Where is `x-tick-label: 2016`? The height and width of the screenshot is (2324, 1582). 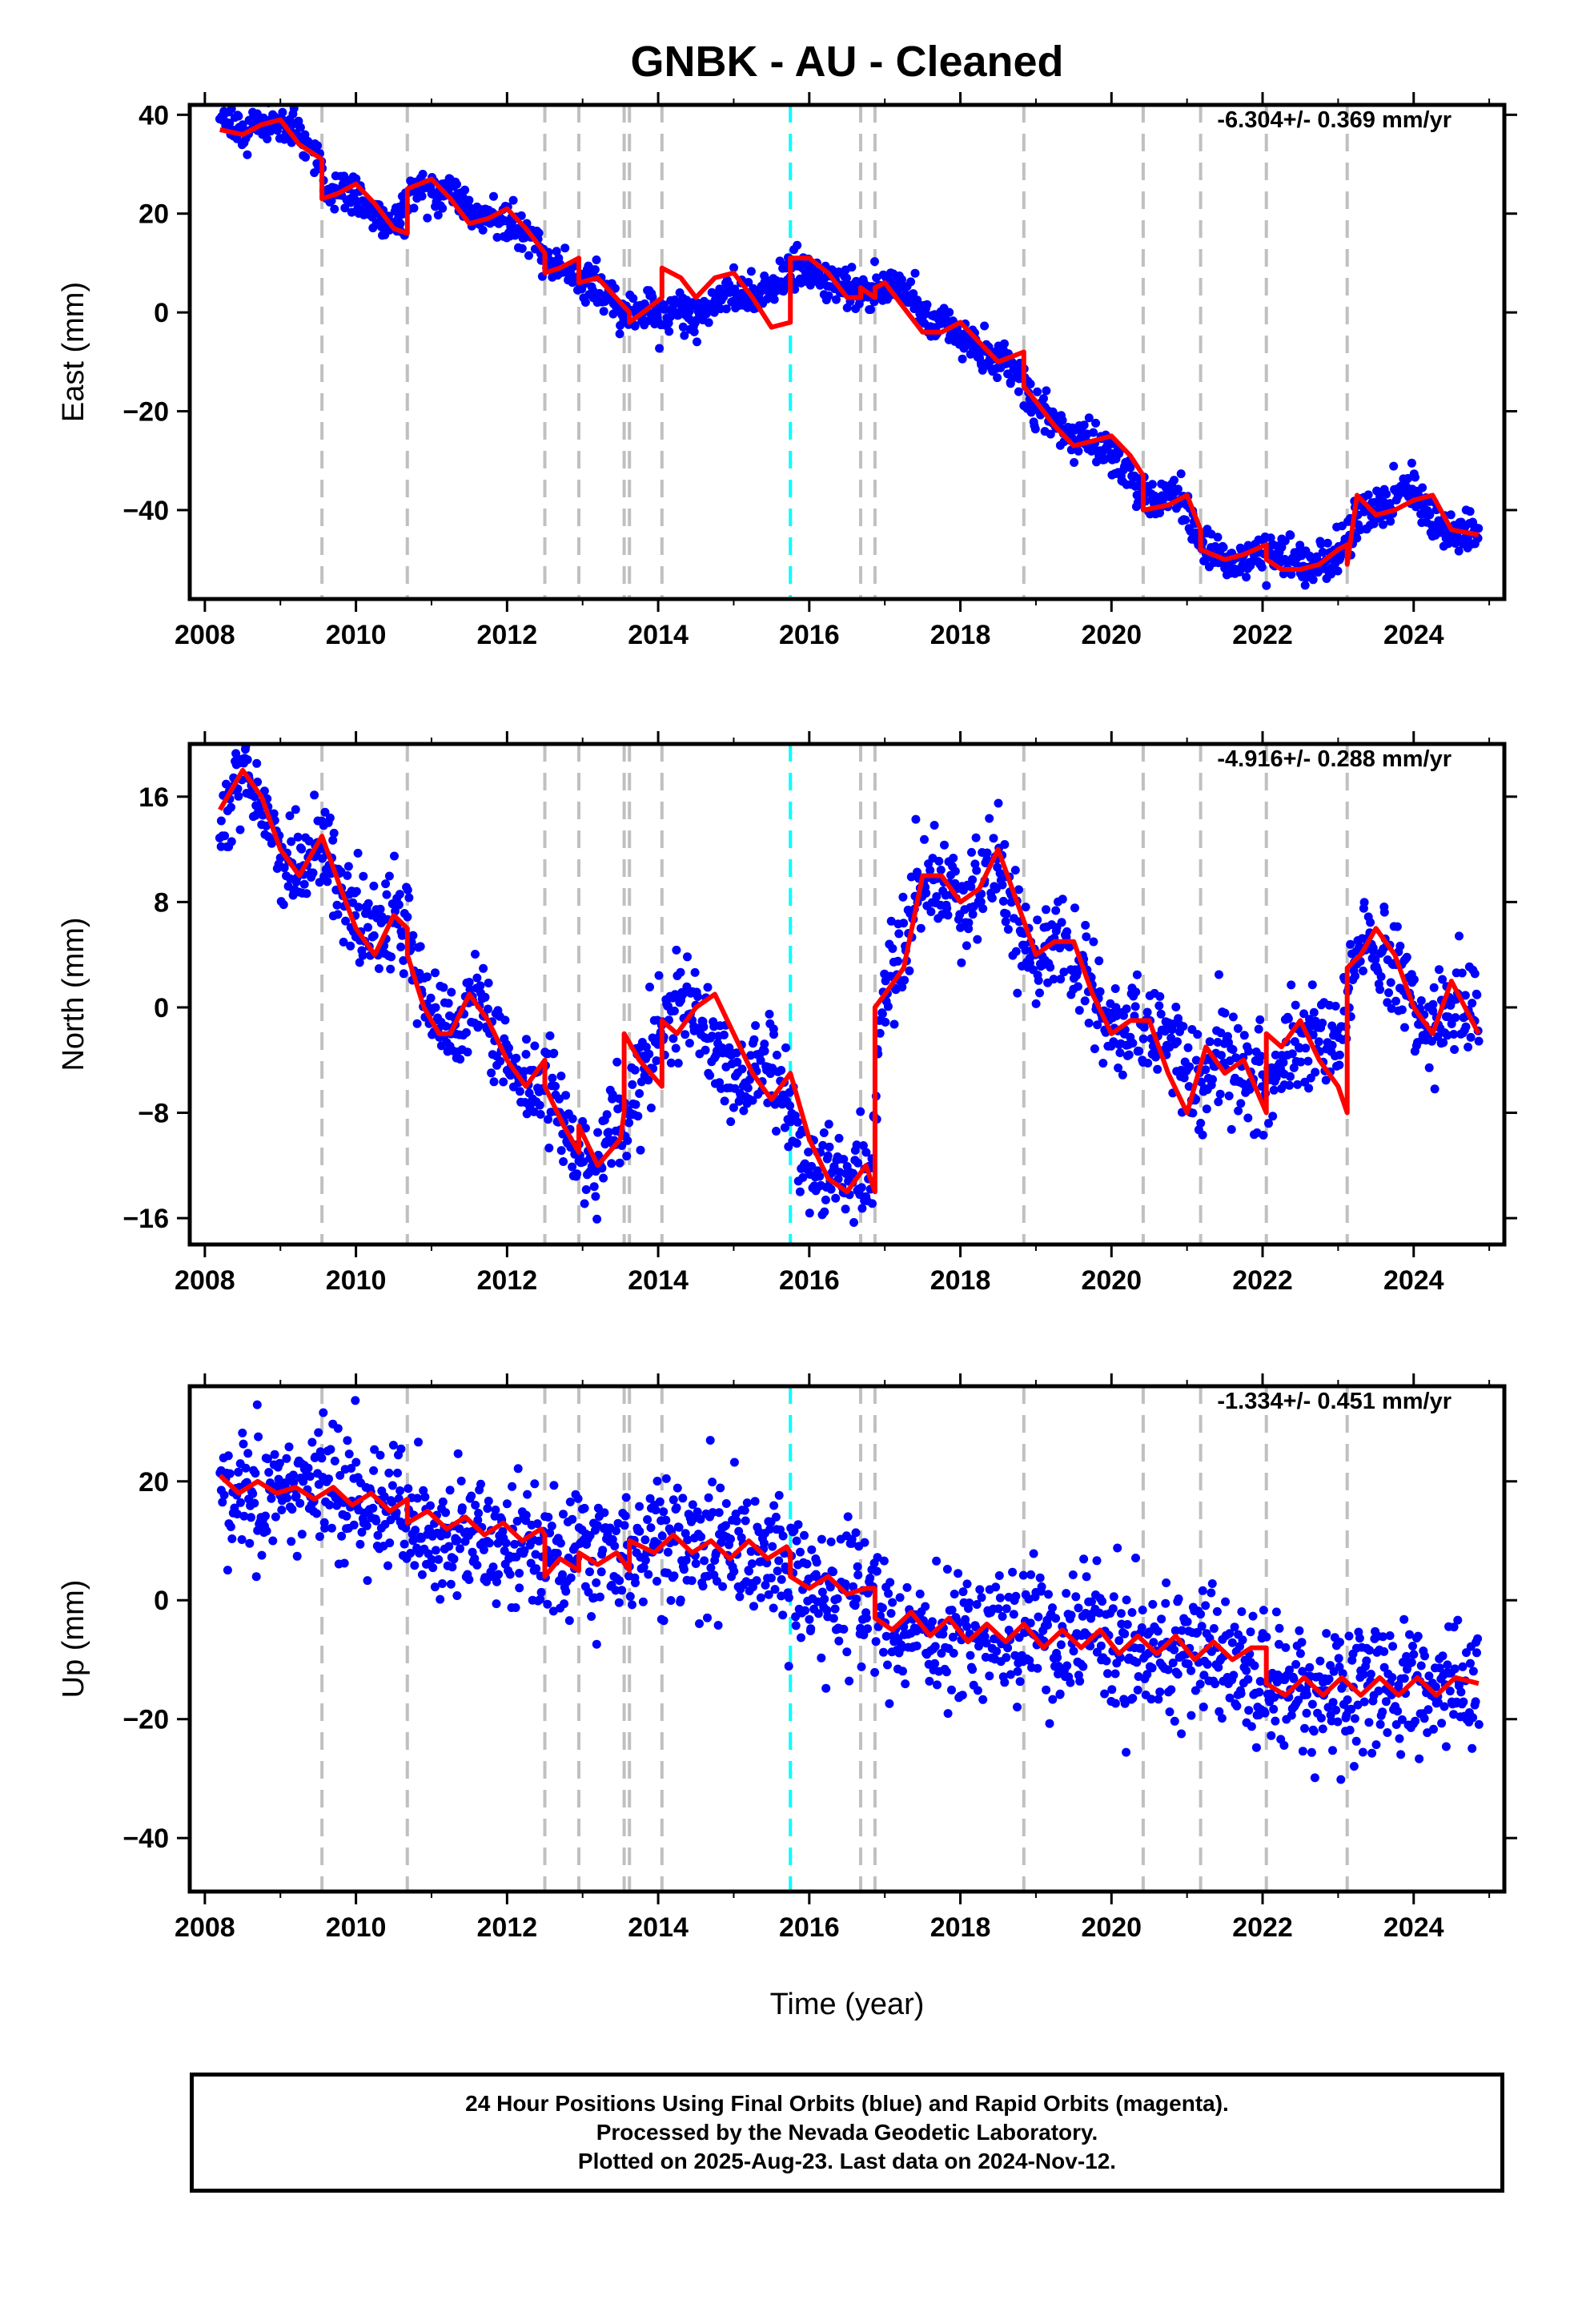
x-tick-label: 2016 is located at coordinates (809, 1281).